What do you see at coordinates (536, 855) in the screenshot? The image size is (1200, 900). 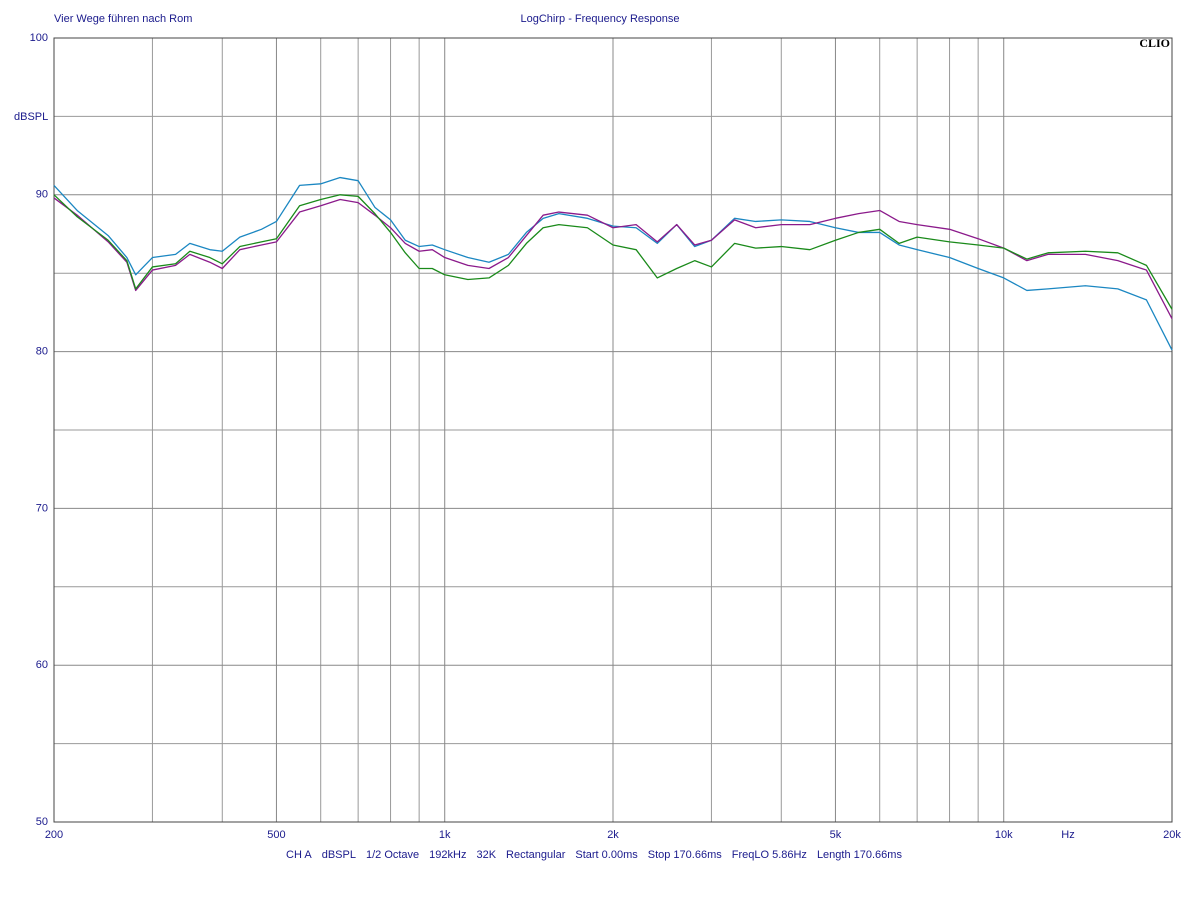 I see `footer-item: Rectangular` at bounding box center [536, 855].